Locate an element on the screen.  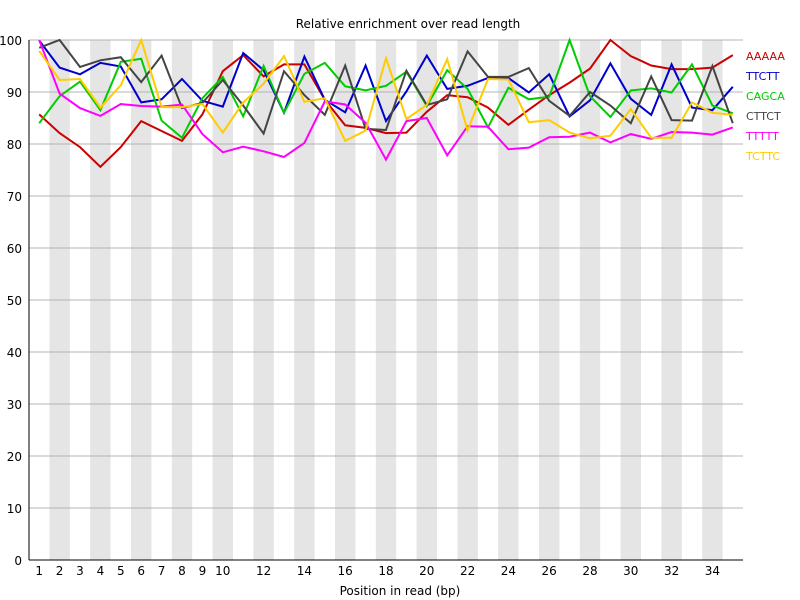
x-tick-label: 32 is located at coordinates (671, 571).